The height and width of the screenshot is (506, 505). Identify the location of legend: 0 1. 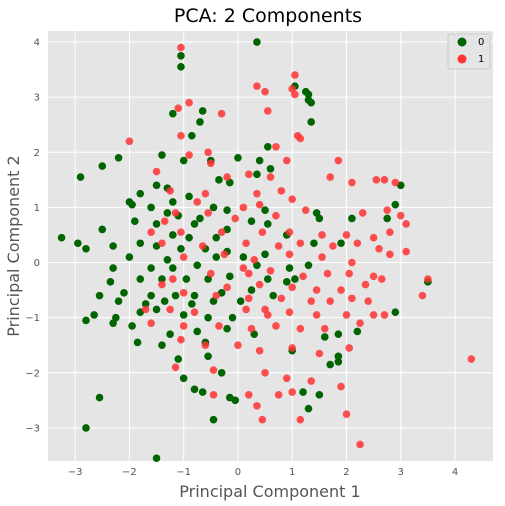
(469, 51).